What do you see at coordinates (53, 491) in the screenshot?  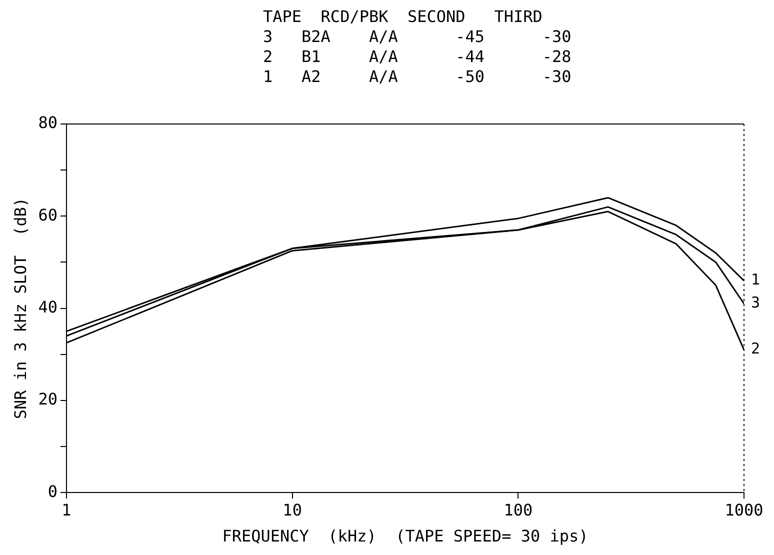 I see `y-tick-label: 0` at bounding box center [53, 491].